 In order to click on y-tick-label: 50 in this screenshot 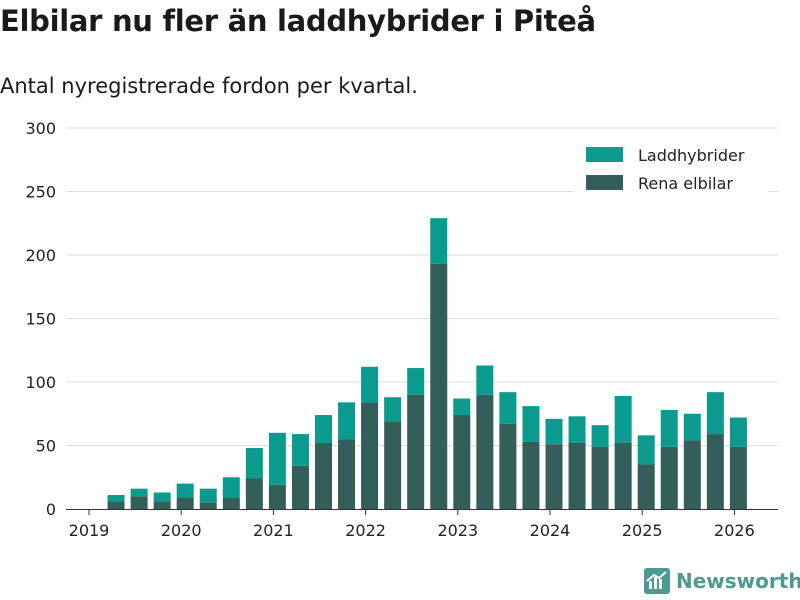, I will do `click(46, 446)`.